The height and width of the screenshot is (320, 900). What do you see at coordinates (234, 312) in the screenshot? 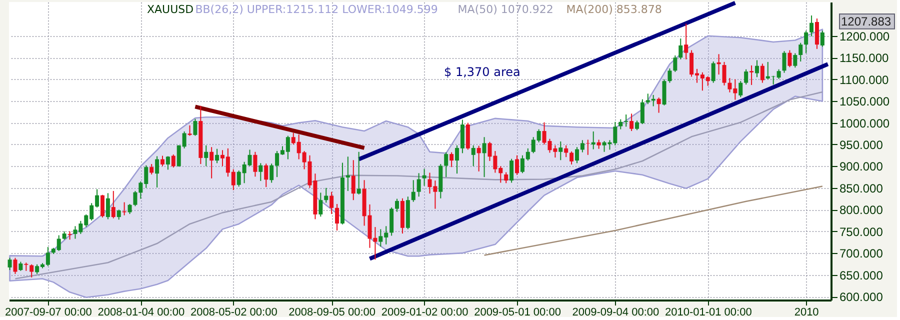
I see `x-tick-label: 2008-05-02 00:00` at bounding box center [234, 312].